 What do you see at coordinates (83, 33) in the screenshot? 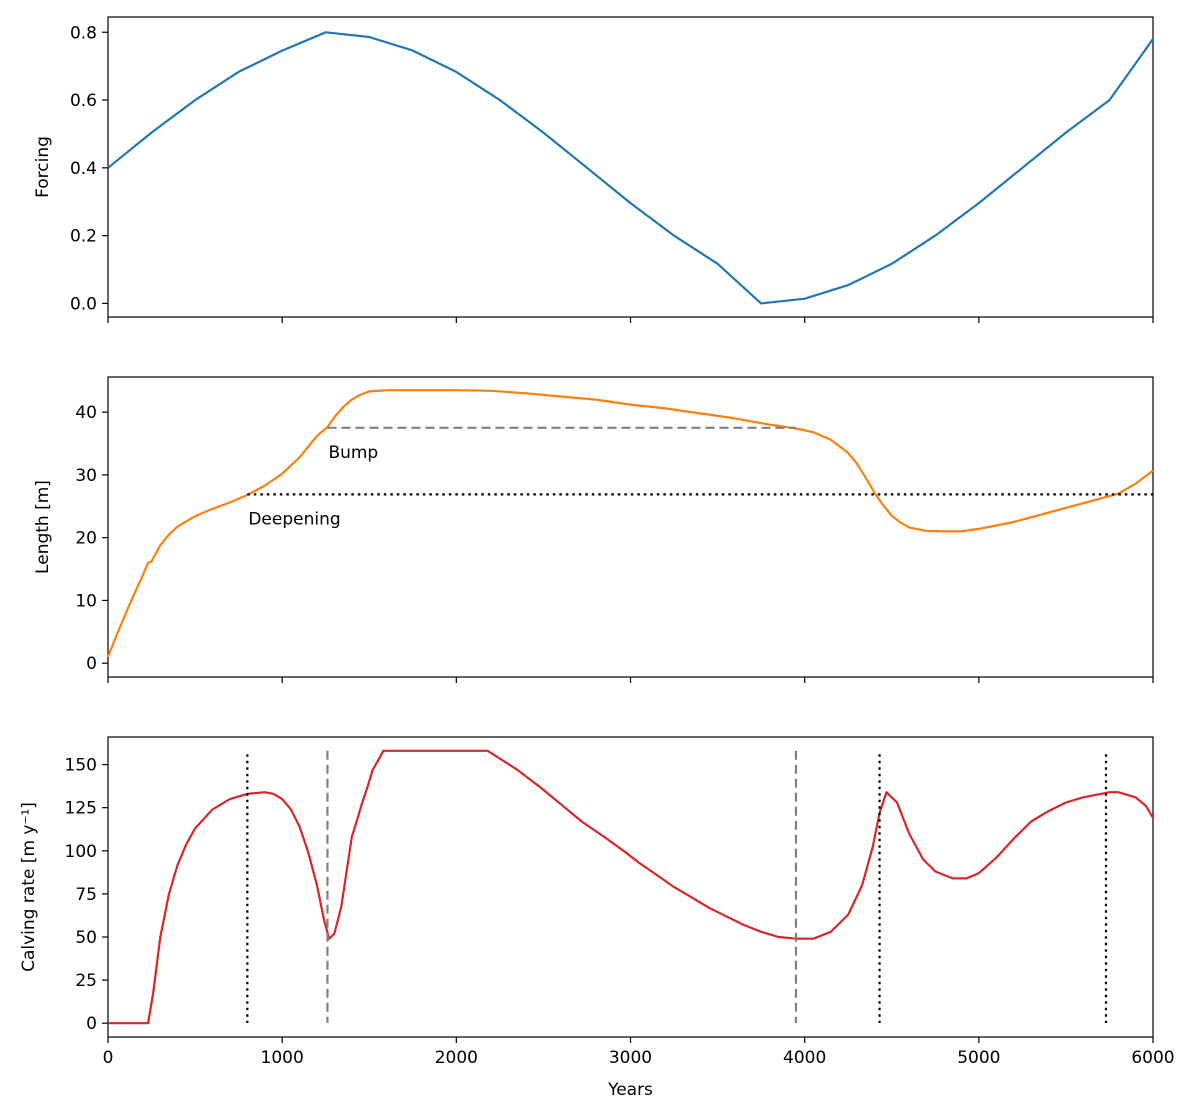
I see `forcing-y-tick-label: 0.8` at bounding box center [83, 33].